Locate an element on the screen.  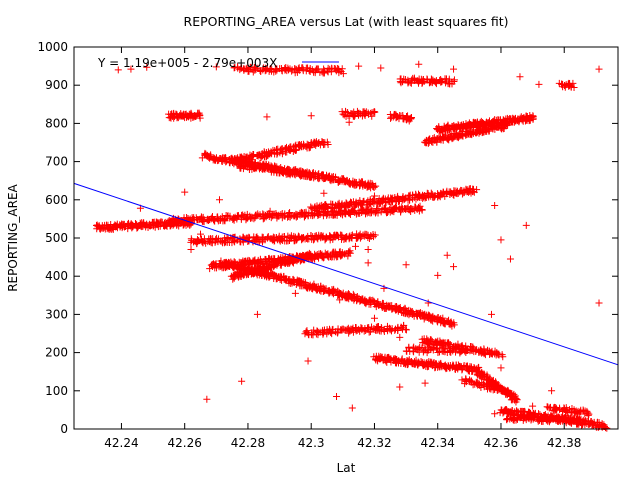
x-tick-label: 42.26 is located at coordinates (185, 443).